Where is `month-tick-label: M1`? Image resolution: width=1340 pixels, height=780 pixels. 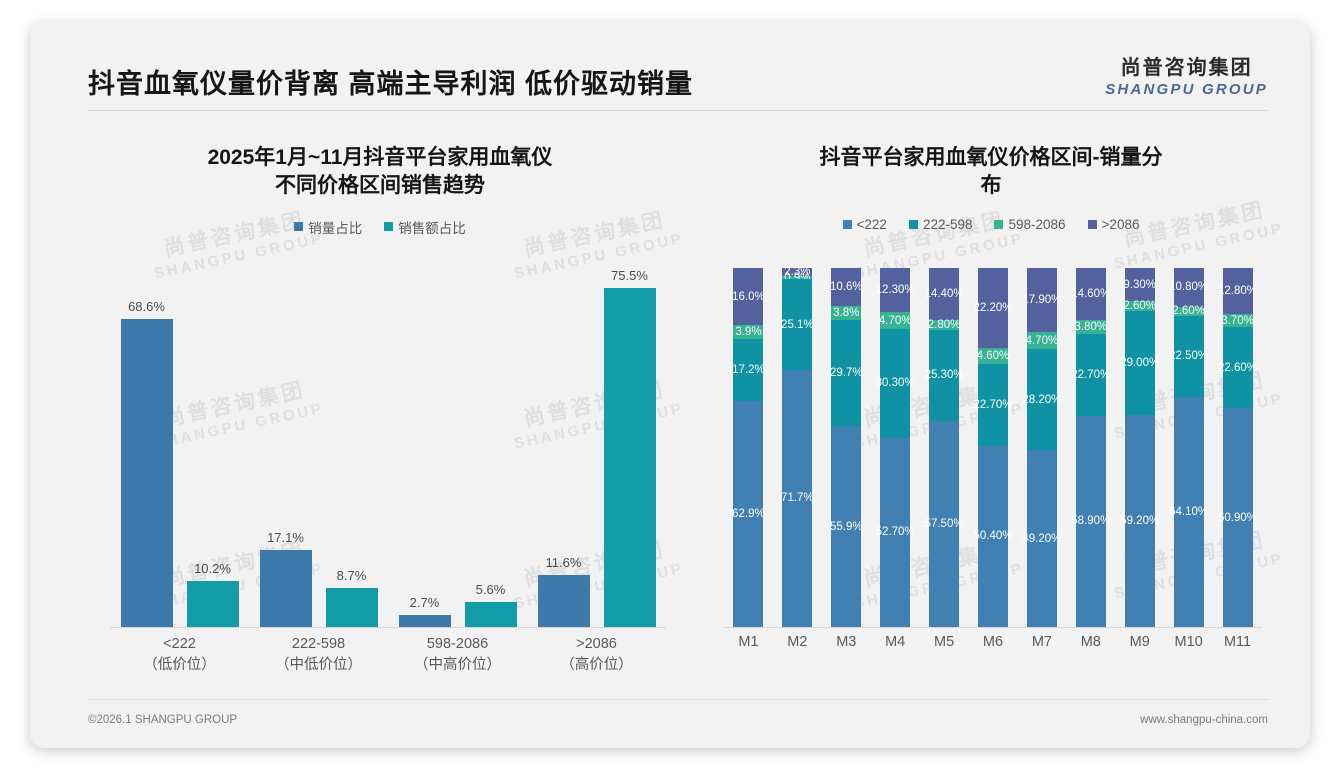 month-tick-label: M1 is located at coordinates (748, 642).